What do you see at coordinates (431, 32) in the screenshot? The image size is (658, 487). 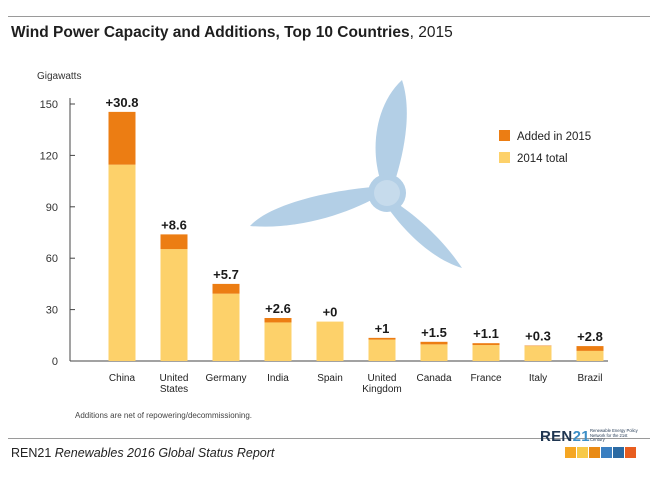 I see `title-year: , 2015` at bounding box center [431, 32].